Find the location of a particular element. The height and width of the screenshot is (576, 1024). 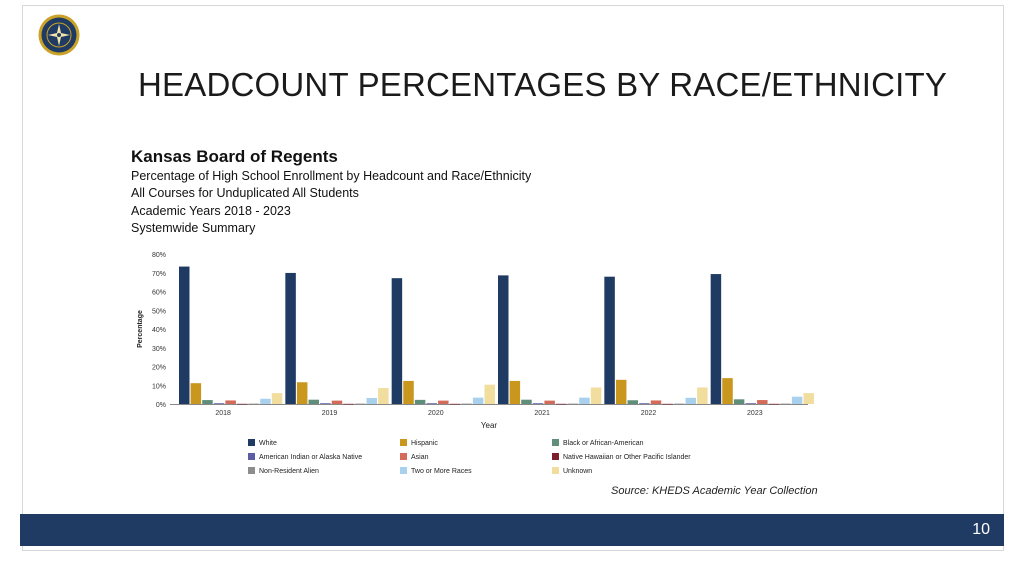

x-tick-label: 2018 is located at coordinates (223, 413).